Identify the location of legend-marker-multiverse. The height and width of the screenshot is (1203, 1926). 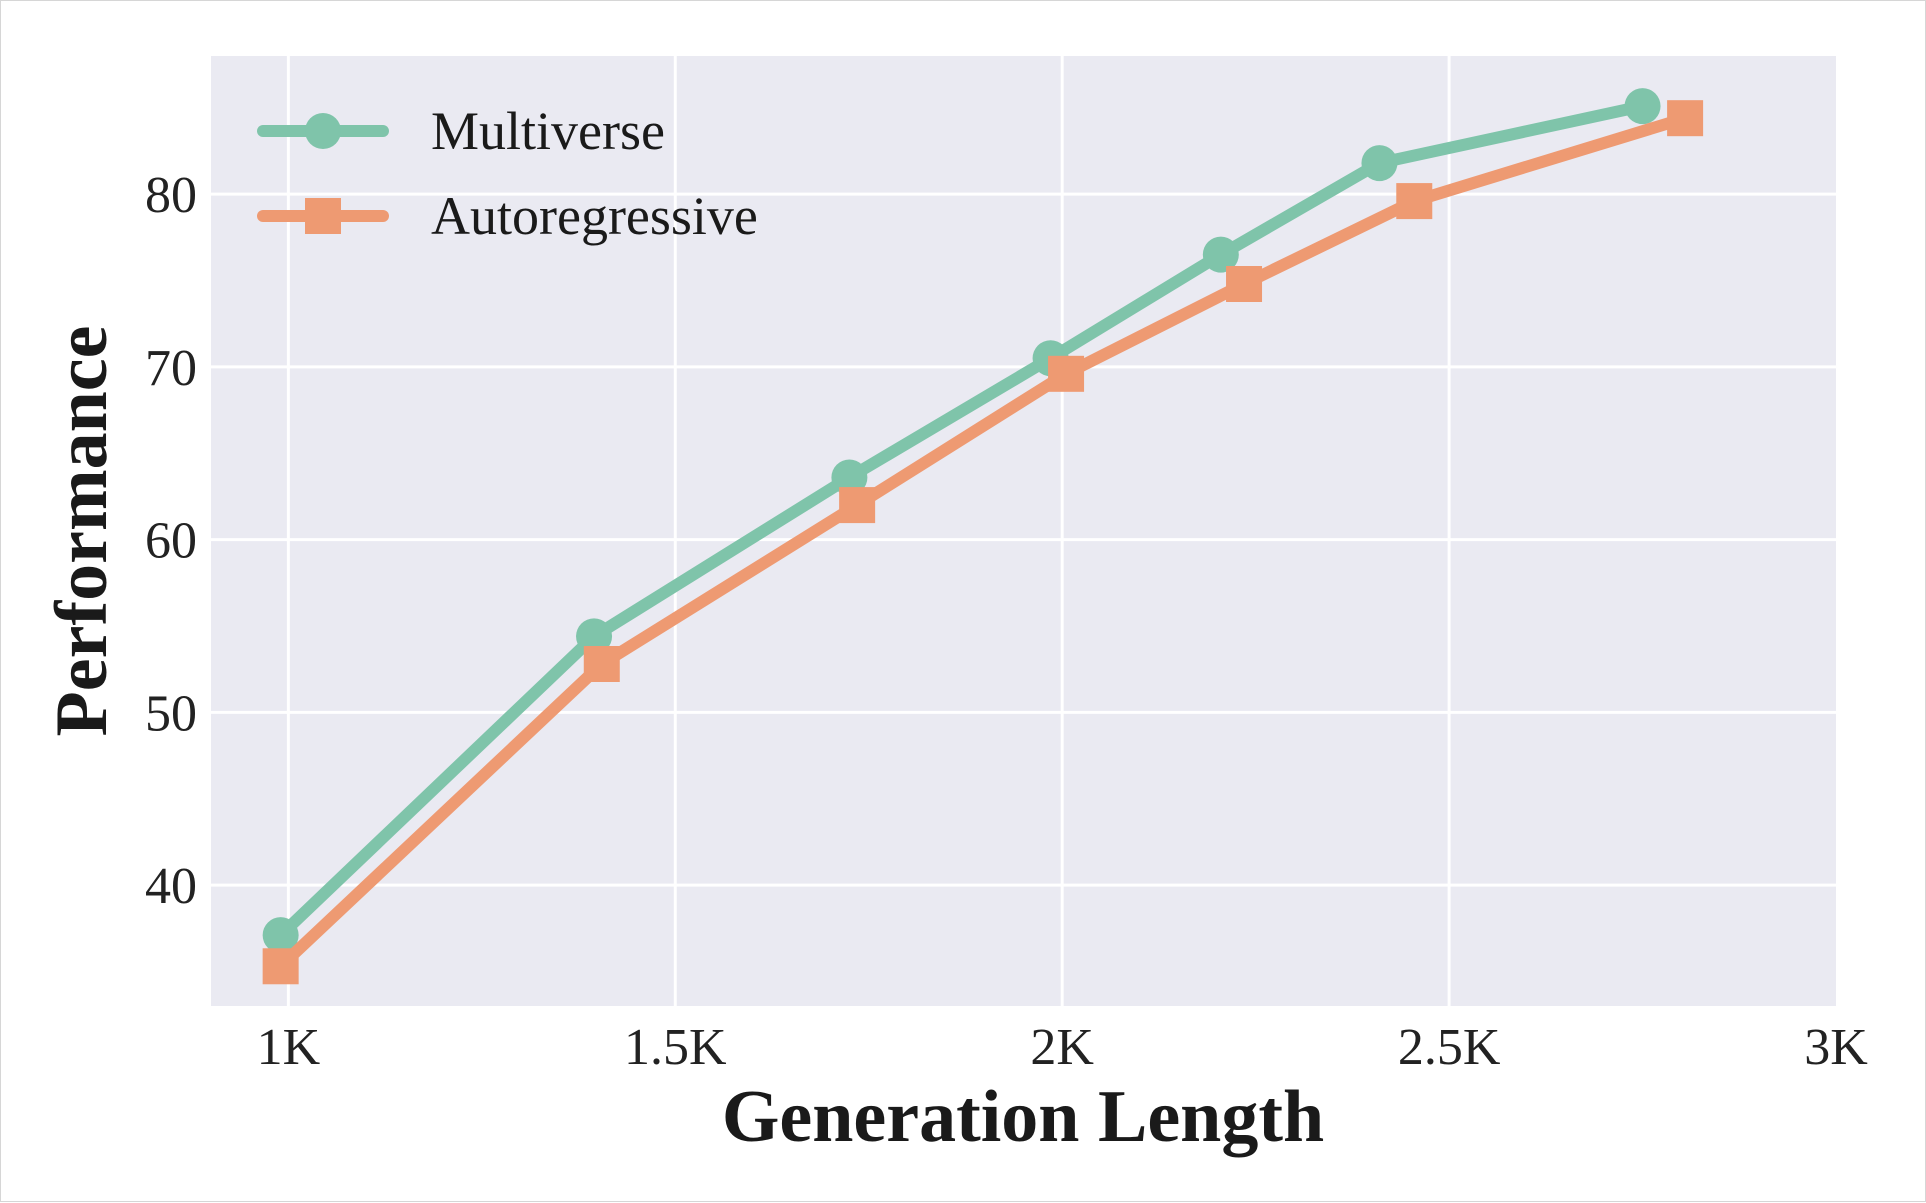
(323, 131).